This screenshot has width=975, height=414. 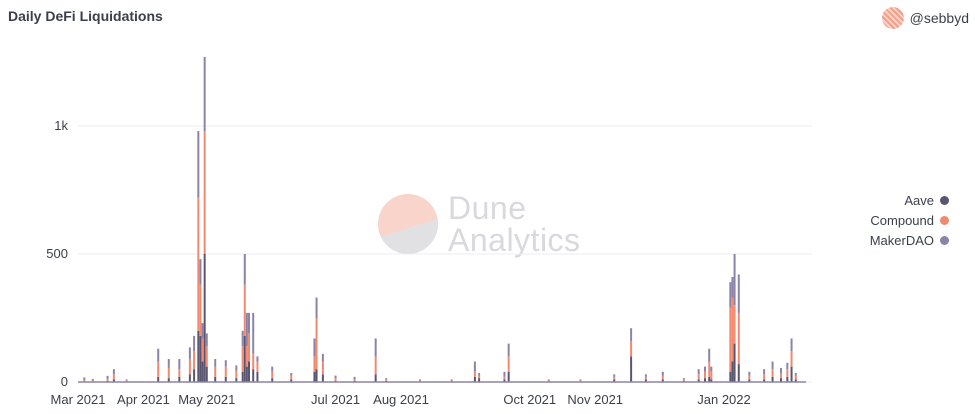 I want to click on legend-item-makerdao: MakerDAO, so click(x=909, y=240).